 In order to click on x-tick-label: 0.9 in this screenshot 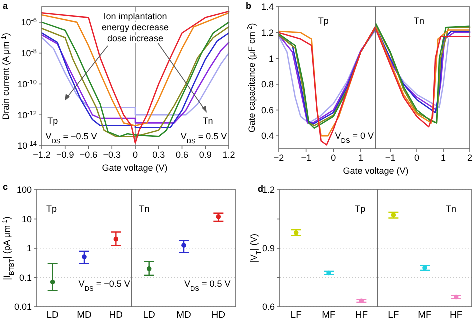, I will do `click(205, 155)`.